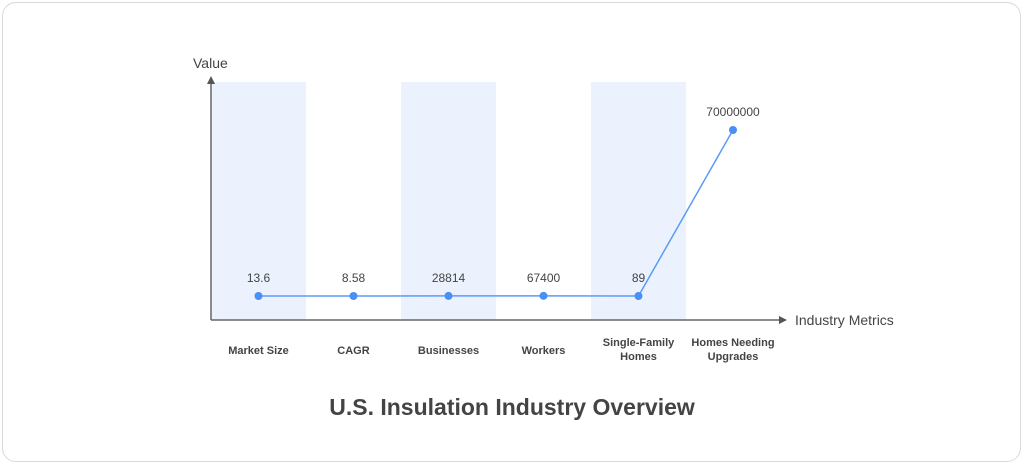 This screenshot has width=1024, height=464. What do you see at coordinates (732, 350) in the screenshot?
I see `x-tick-label: Homes Needing Upgrades` at bounding box center [732, 350].